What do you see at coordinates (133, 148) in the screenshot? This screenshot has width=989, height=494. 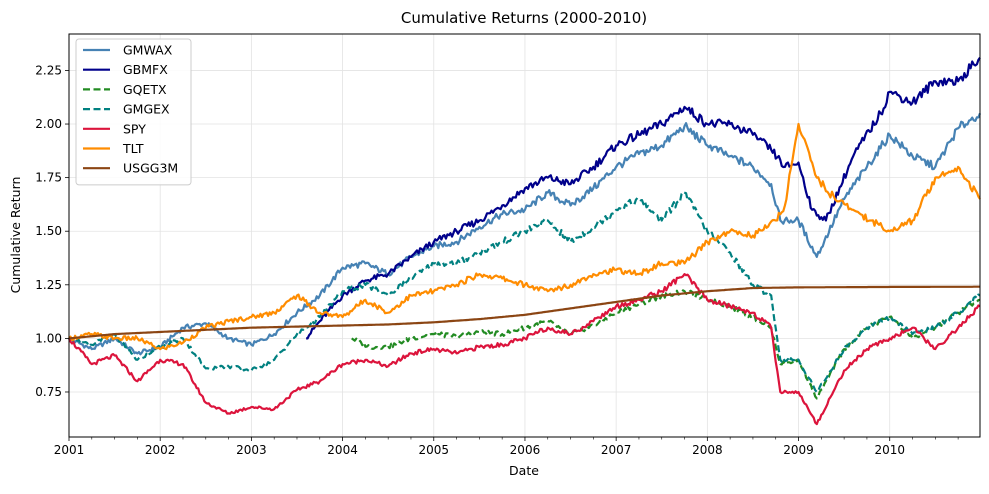 I see `legend-label-tlt: TLT` at bounding box center [133, 148].